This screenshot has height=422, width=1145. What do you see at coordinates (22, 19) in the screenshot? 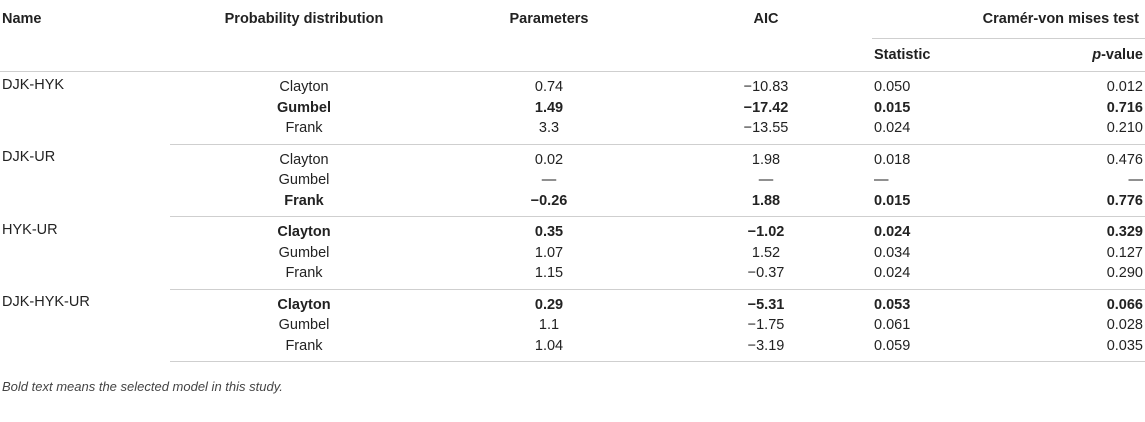
I see `header-name: Name` at bounding box center [22, 19].